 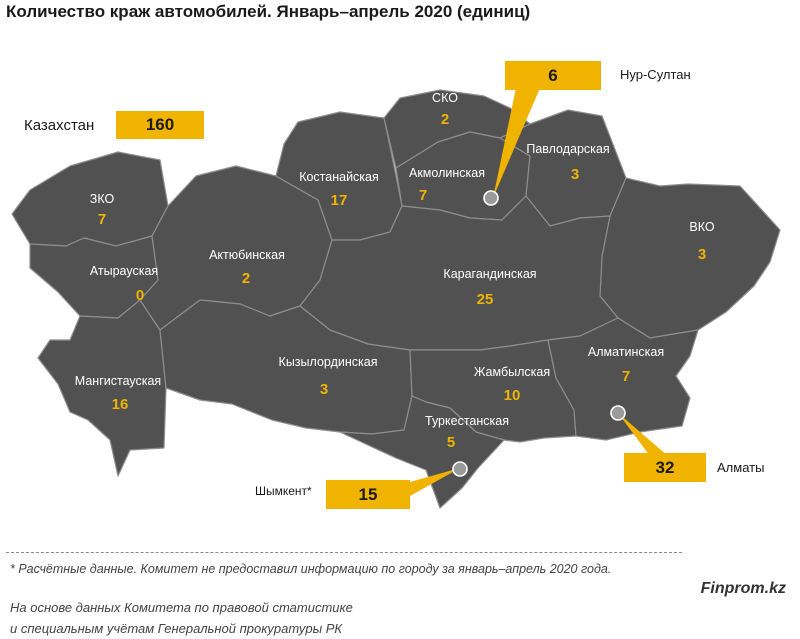 What do you see at coordinates (283, 491) in the screenshot?
I see `city-label-shymkent: Шымкент*` at bounding box center [283, 491].